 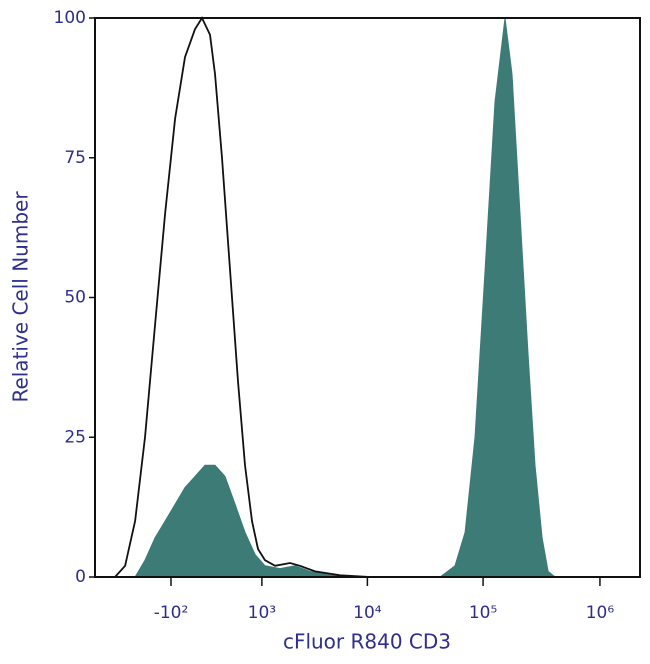 What do you see at coordinates (21, 297) in the screenshot?
I see `y-axis-label: Relative Cell Number` at bounding box center [21, 297].